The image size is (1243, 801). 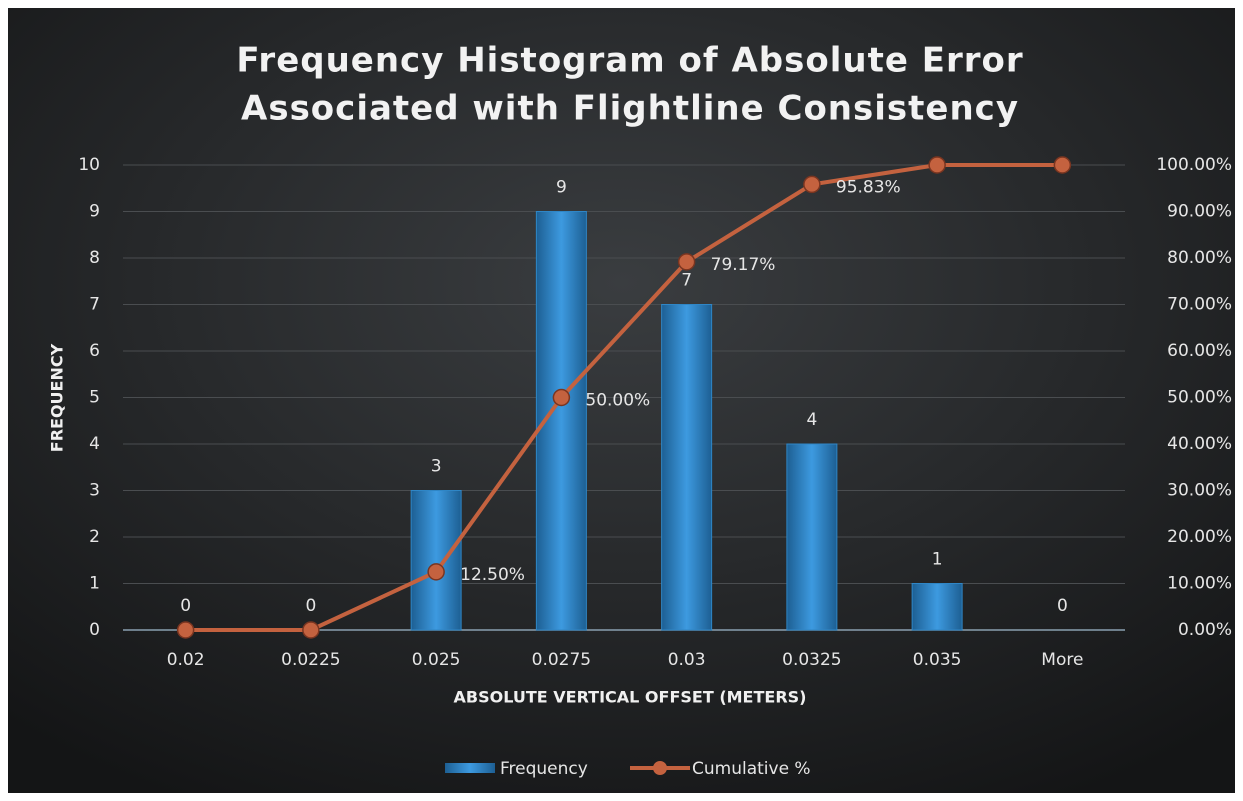 I want to click on x-tick-label: 0.03, so click(x=687, y=660).